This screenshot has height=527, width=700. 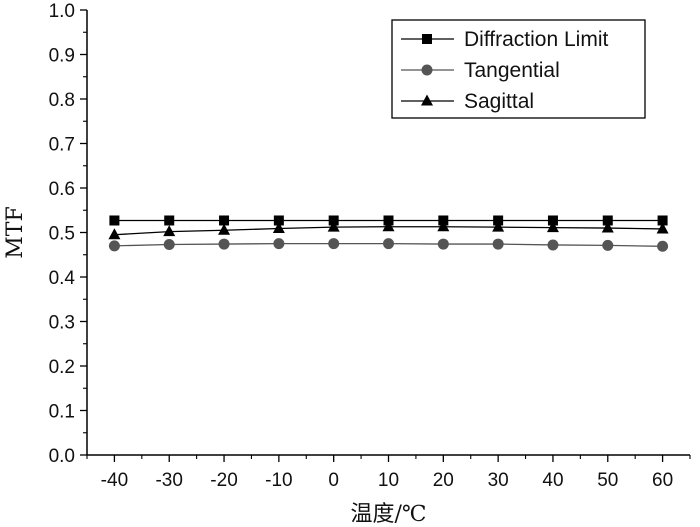 What do you see at coordinates (62, 412) in the screenshot?
I see `y-tick-label: 0.1` at bounding box center [62, 412].